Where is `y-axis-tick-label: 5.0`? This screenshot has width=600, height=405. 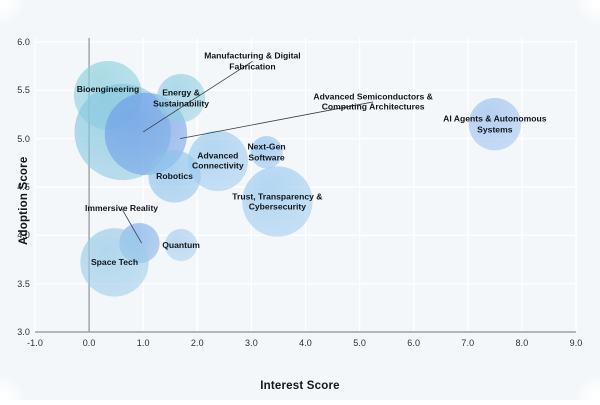 y-axis-tick-label: 5.0 is located at coordinates (23, 138).